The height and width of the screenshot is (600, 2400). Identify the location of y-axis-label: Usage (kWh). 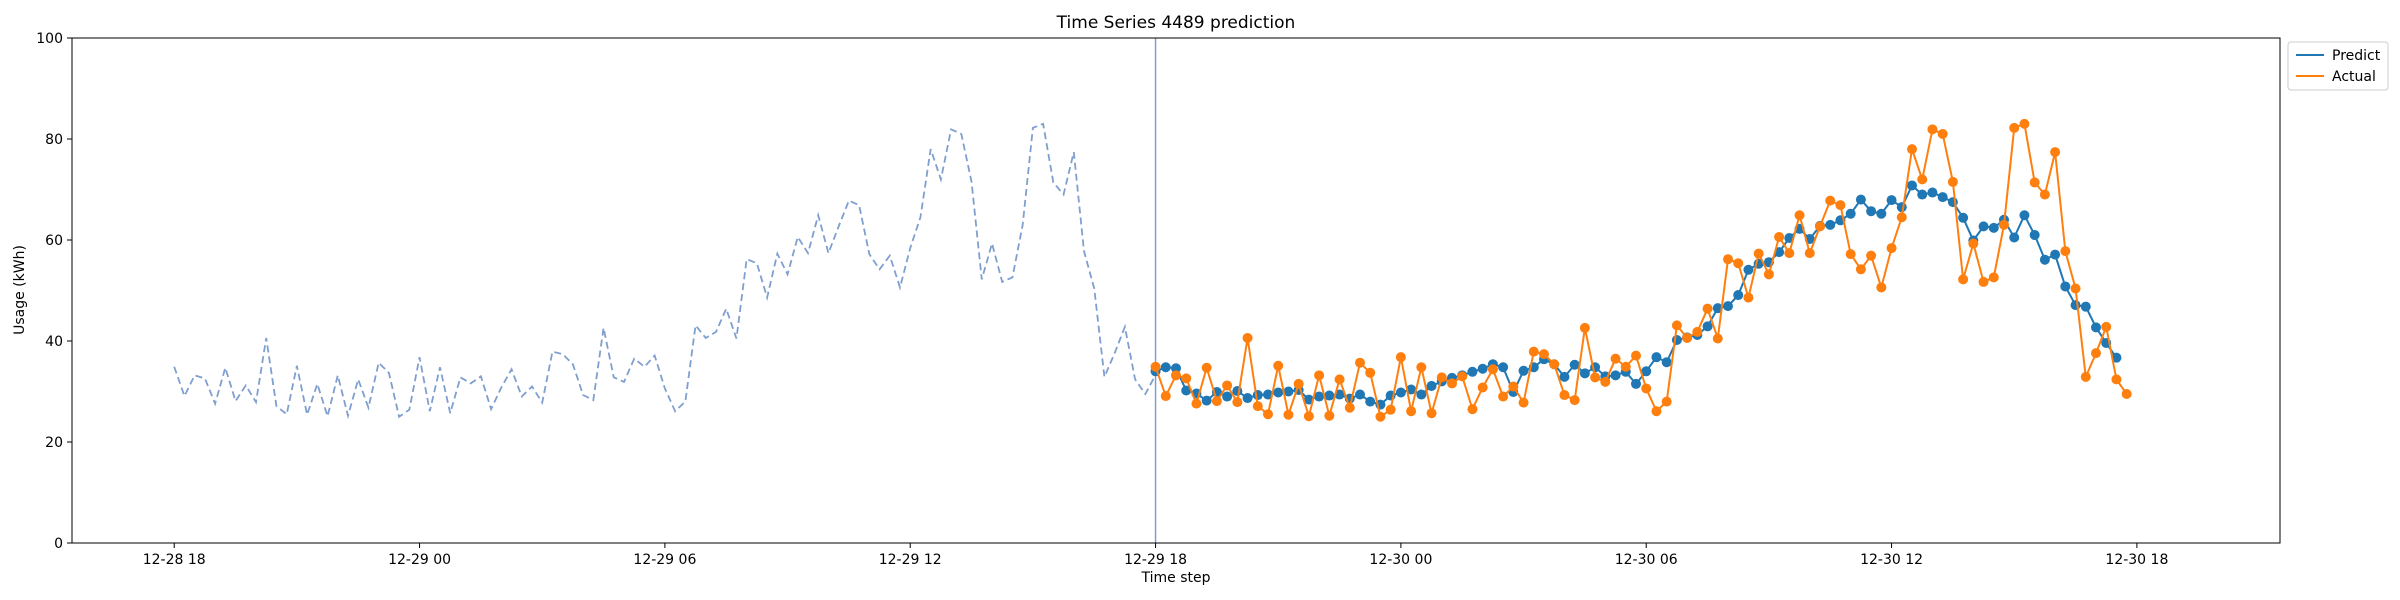
(20, 290).